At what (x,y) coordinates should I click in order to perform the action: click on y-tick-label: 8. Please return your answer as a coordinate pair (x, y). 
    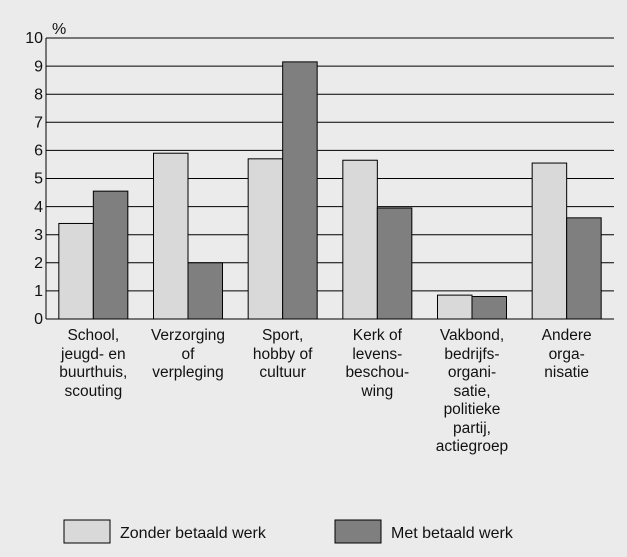
    Looking at the image, I should click on (38, 94).